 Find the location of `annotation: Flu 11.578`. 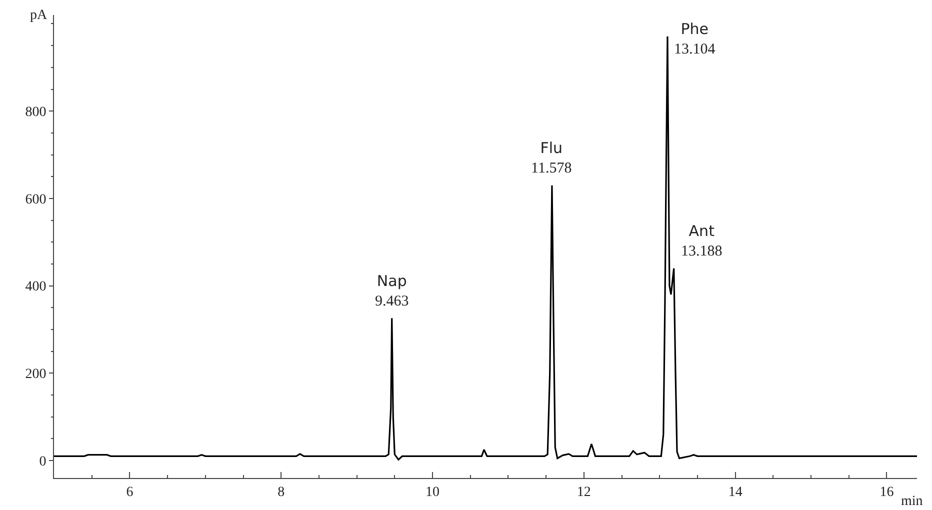

annotation: Flu 11.578 is located at coordinates (551, 157).